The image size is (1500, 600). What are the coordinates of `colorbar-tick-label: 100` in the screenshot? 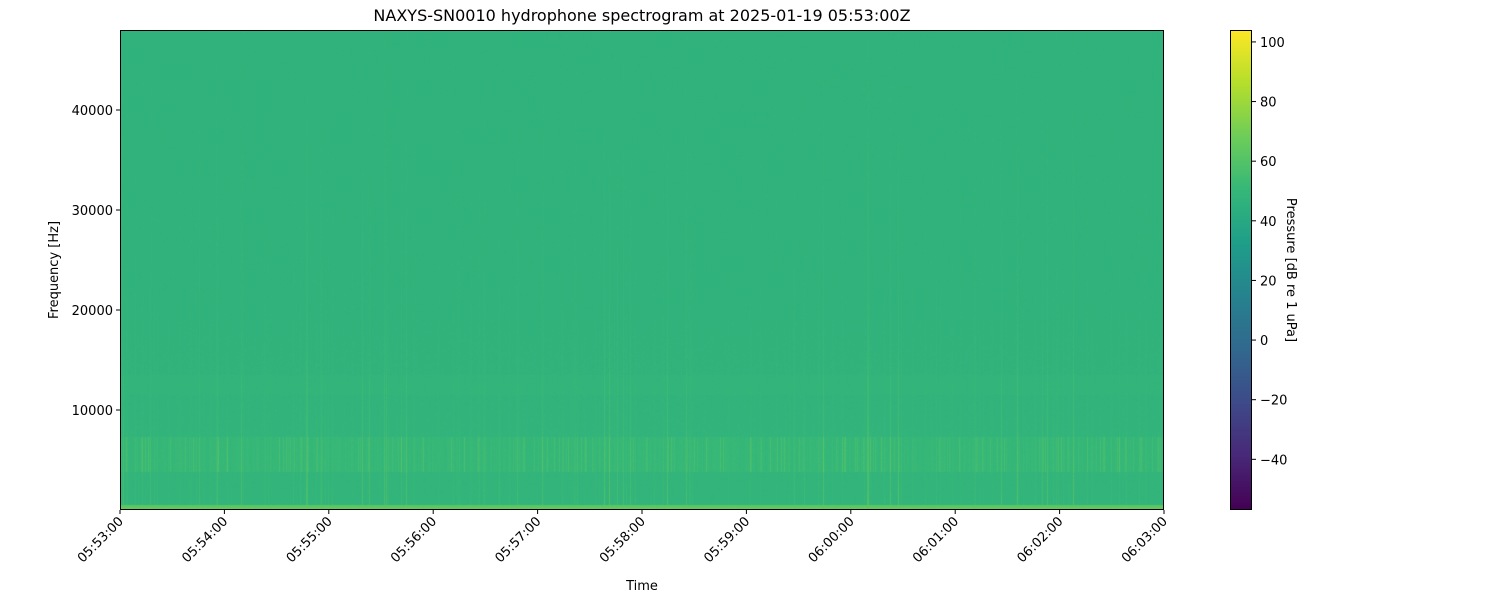 It's located at (1272, 43).